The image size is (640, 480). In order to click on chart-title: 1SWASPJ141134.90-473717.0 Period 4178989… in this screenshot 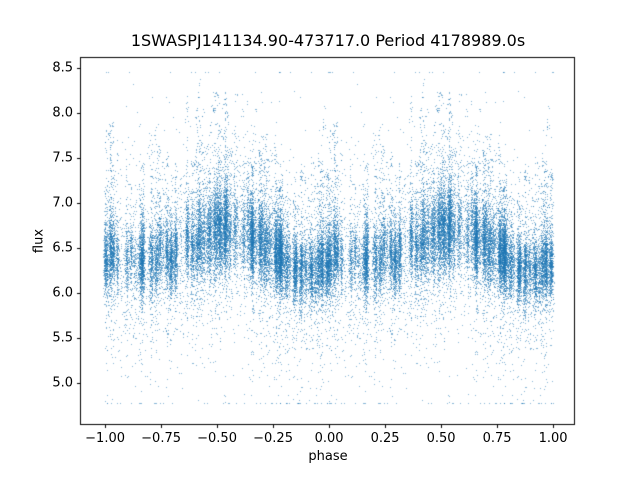, I will do `click(328, 40)`.